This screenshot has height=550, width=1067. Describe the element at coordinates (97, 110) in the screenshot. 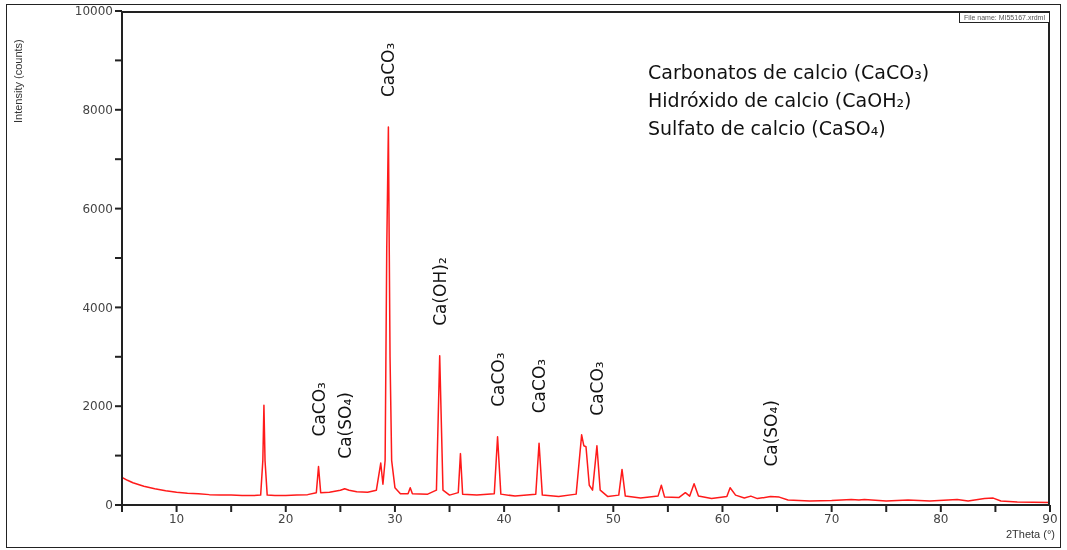

I see `y-tick-label: 8000` at that location.